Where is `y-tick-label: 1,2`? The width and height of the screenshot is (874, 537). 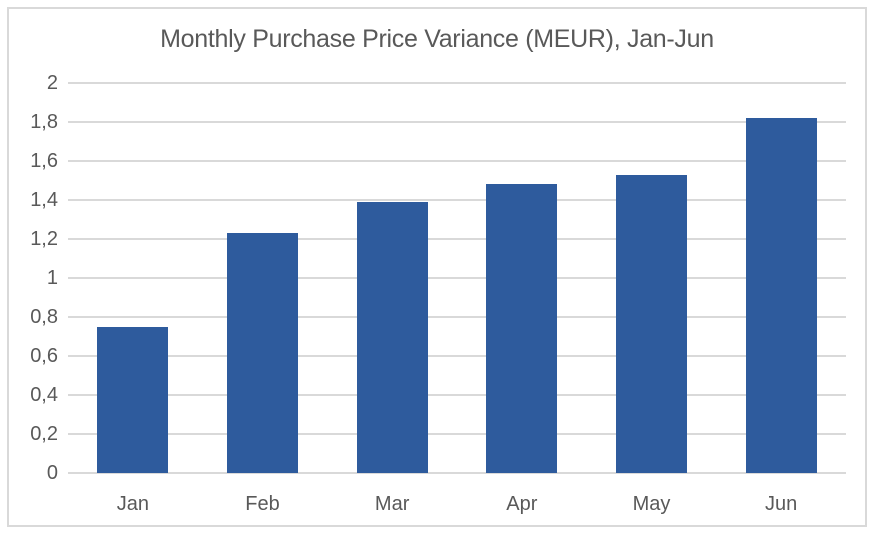
y-tick-label: 1,2 is located at coordinates (44, 239).